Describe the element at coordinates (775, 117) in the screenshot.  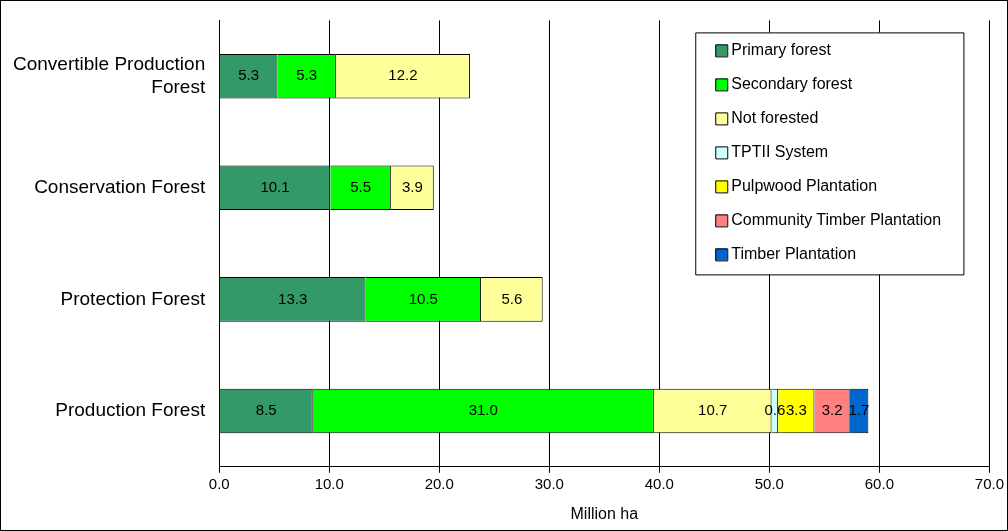
I see `legend-label: Not forested` at that location.